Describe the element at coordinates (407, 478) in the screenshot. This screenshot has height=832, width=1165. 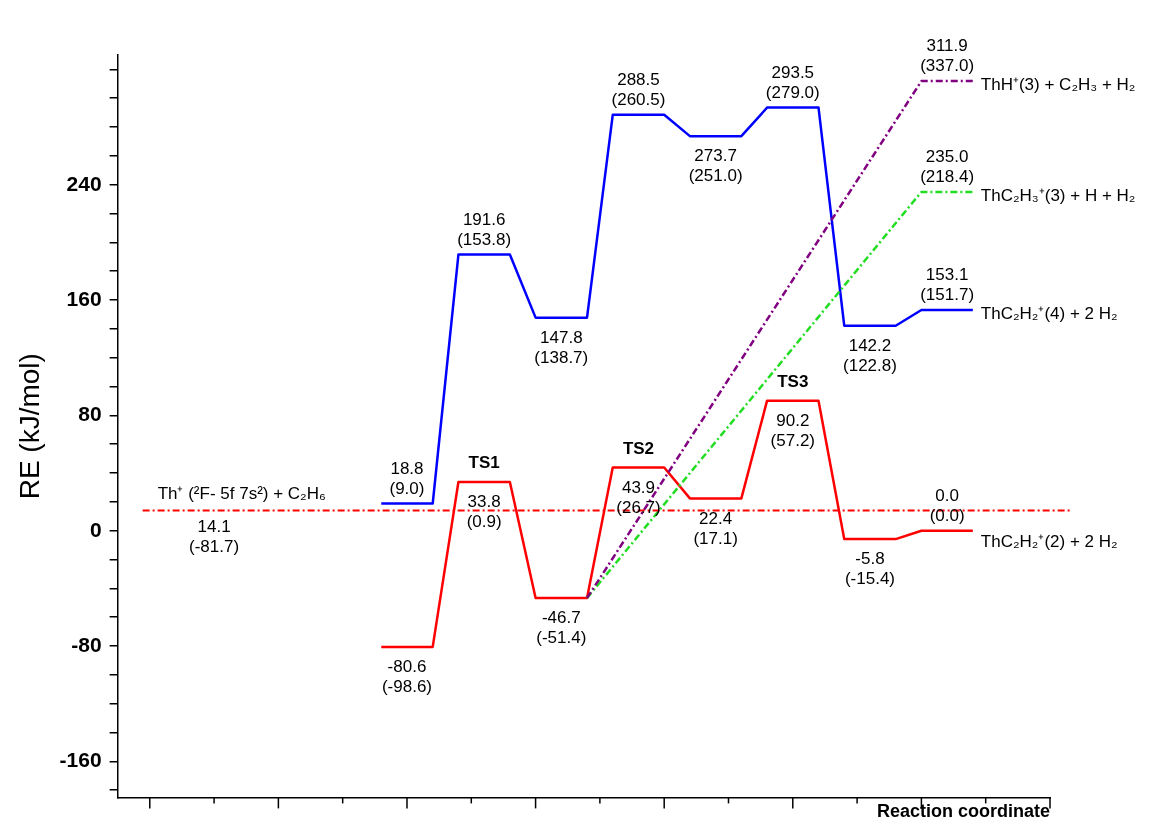
I see `data-label: 18.8 (9.0)` at that location.